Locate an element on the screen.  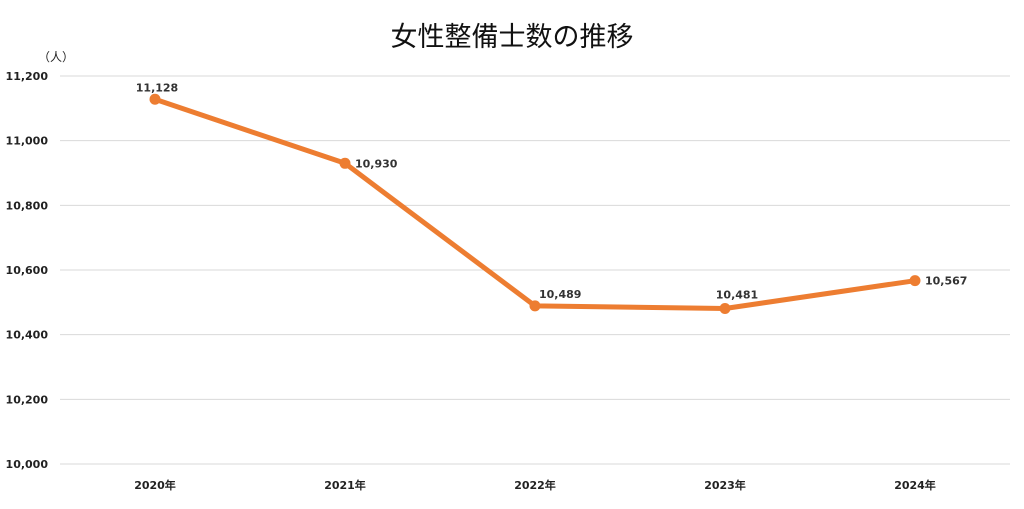
y-axis-unit-label: （人） is located at coordinates (56, 57).